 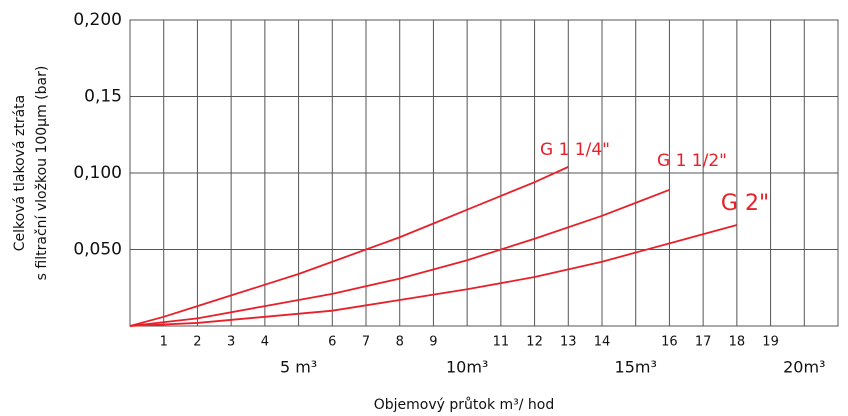 I want to click on x-tick-label: 18, so click(x=737, y=342).